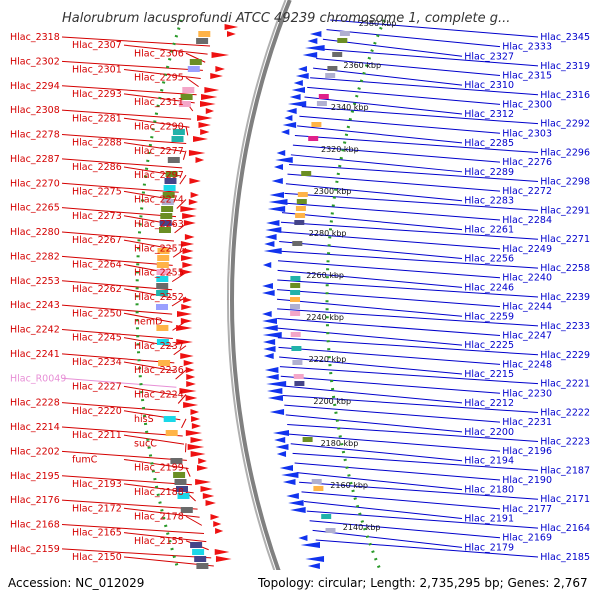 The width and height of the screenshot is (600, 600). Describe the element at coordinates (35, 135) in the screenshot. I see `gene-label: Hlac_2278` at that location.